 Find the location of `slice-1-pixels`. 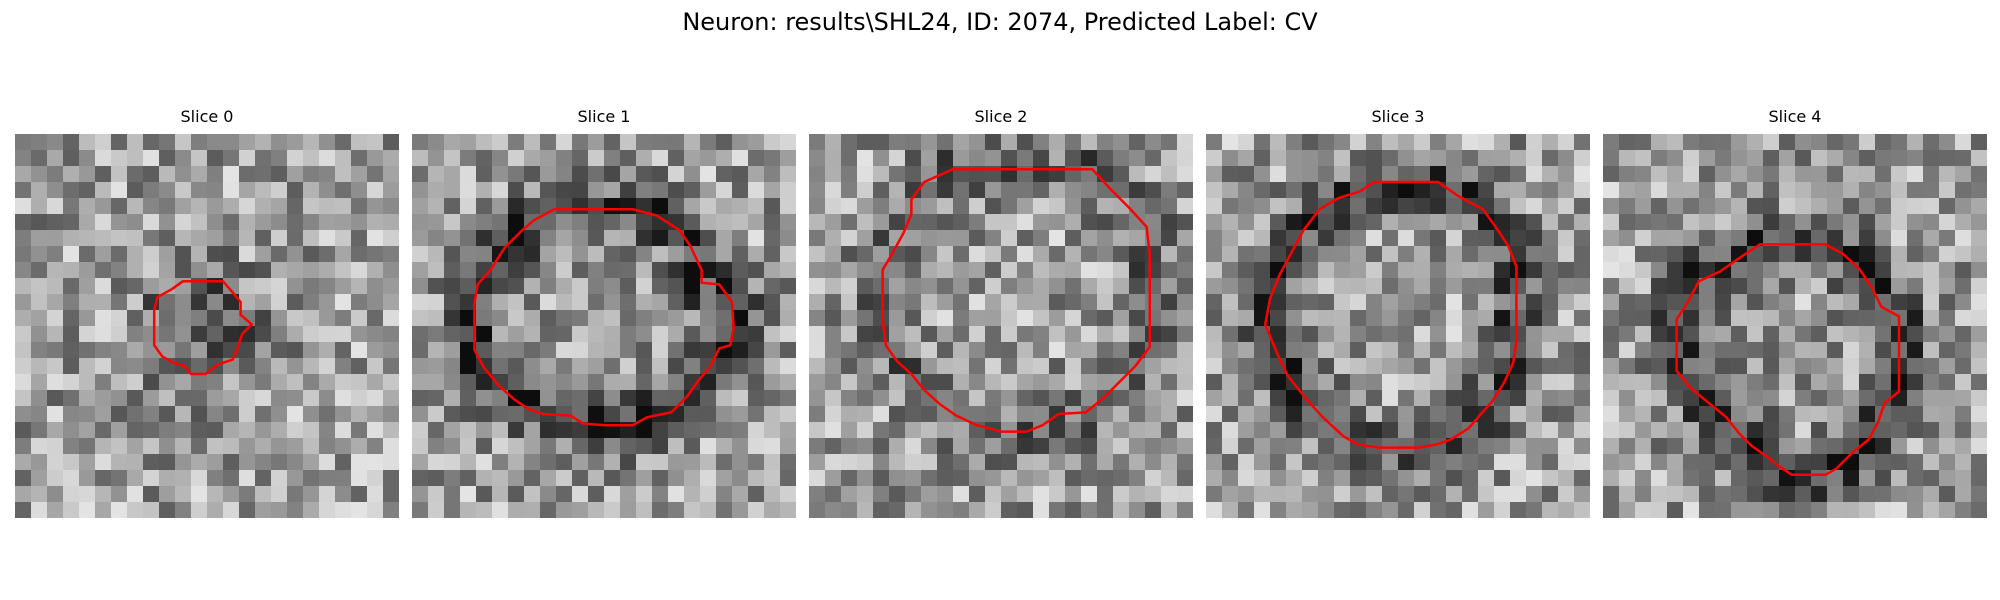

slice-1-pixels is located at coordinates (604, 326).